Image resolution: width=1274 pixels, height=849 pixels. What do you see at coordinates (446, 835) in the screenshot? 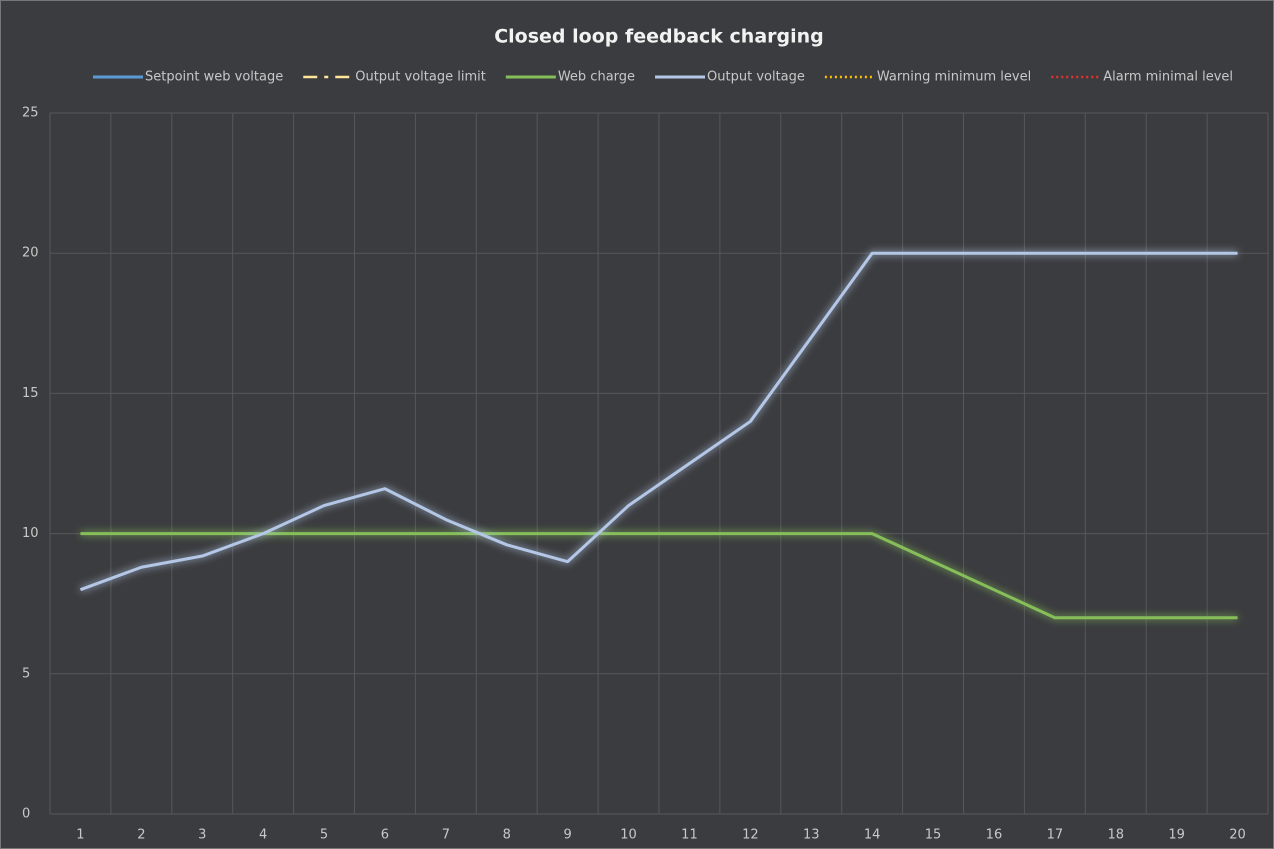
I see `x-tick-label: 7` at bounding box center [446, 835].